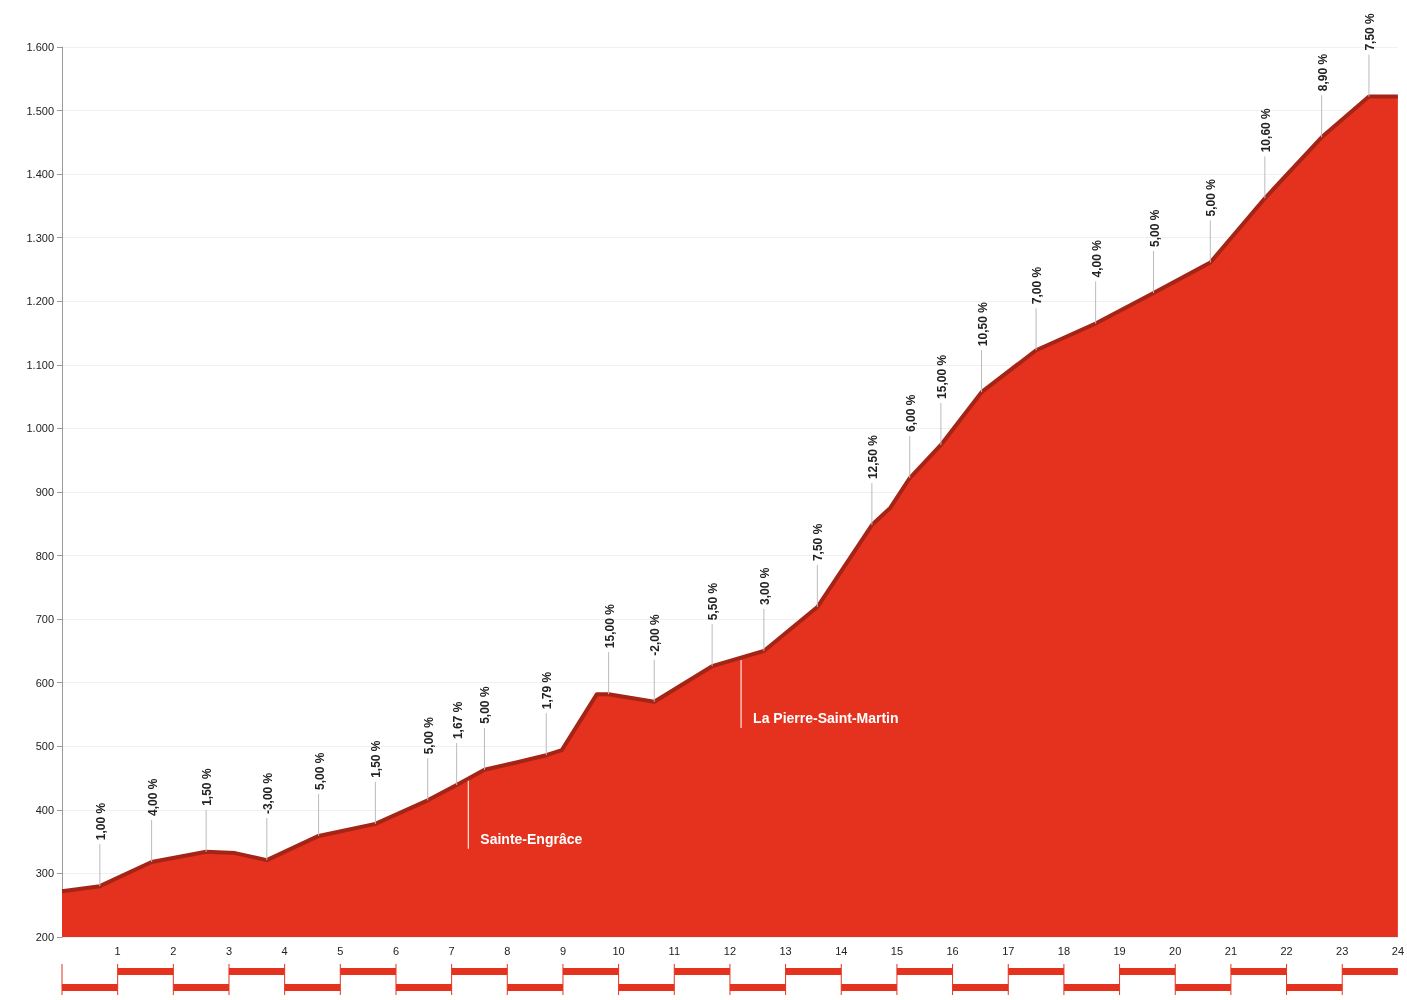 Image resolution: width=1407 pixels, height=1000 pixels. I want to click on y-tick-label: 1.600, so click(40, 47).